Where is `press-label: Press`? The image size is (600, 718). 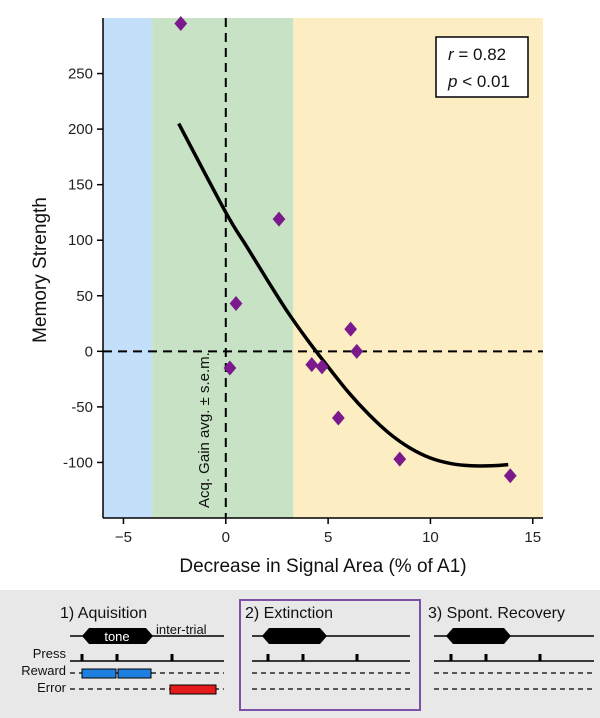 press-label: Press is located at coordinates (50, 653).